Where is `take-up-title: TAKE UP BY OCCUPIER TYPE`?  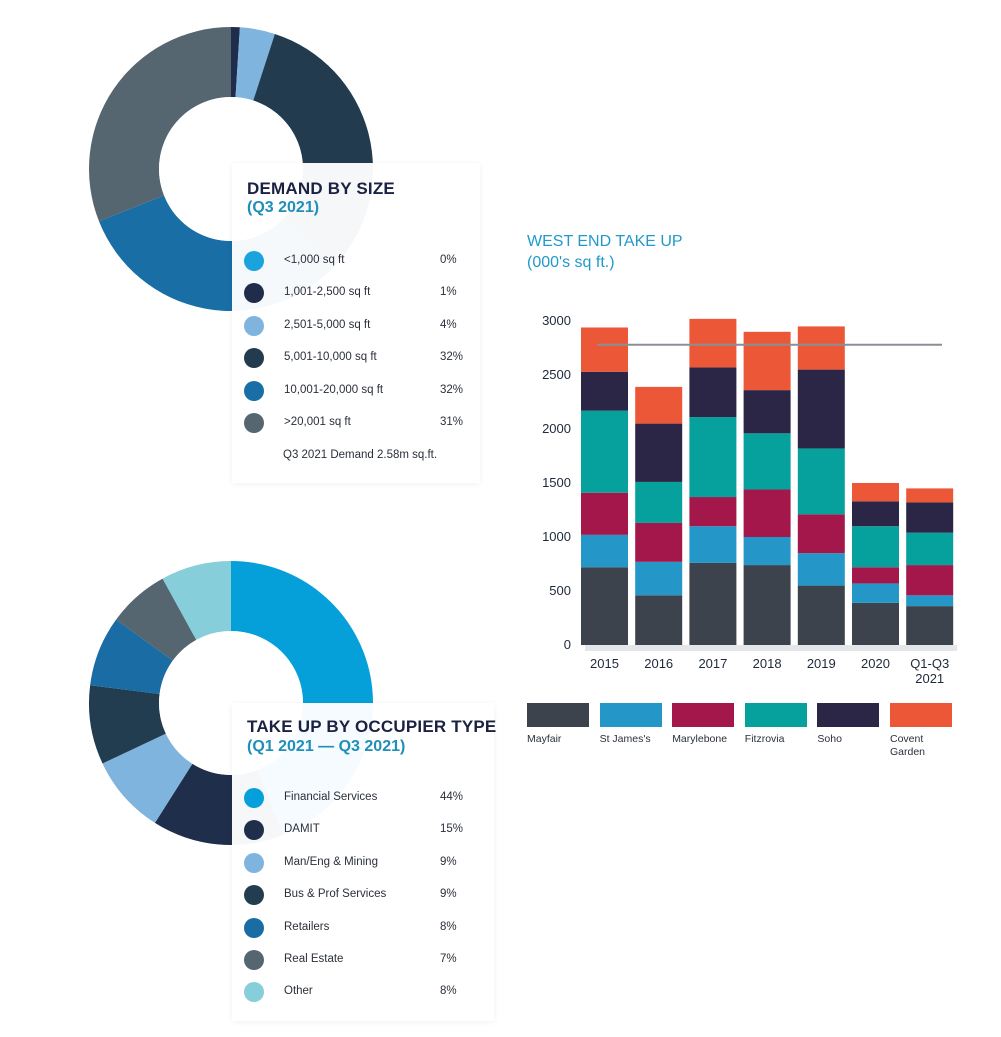 take-up-title: TAKE UP BY OCCUPIER TYPE is located at coordinates (372, 726).